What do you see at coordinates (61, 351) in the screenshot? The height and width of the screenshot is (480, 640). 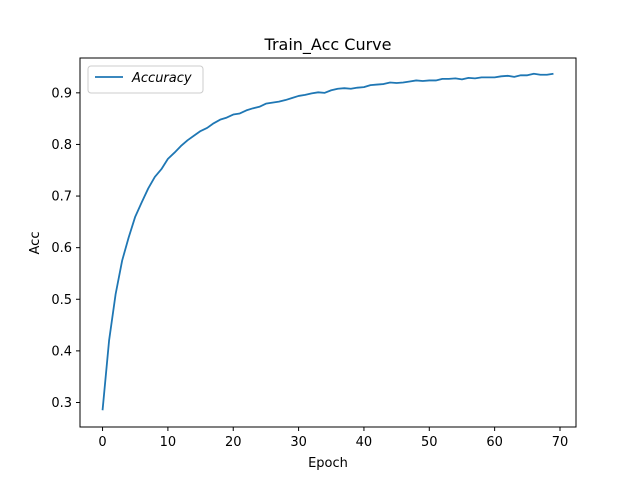 I see `y-tick-label: 0.4` at bounding box center [61, 351].